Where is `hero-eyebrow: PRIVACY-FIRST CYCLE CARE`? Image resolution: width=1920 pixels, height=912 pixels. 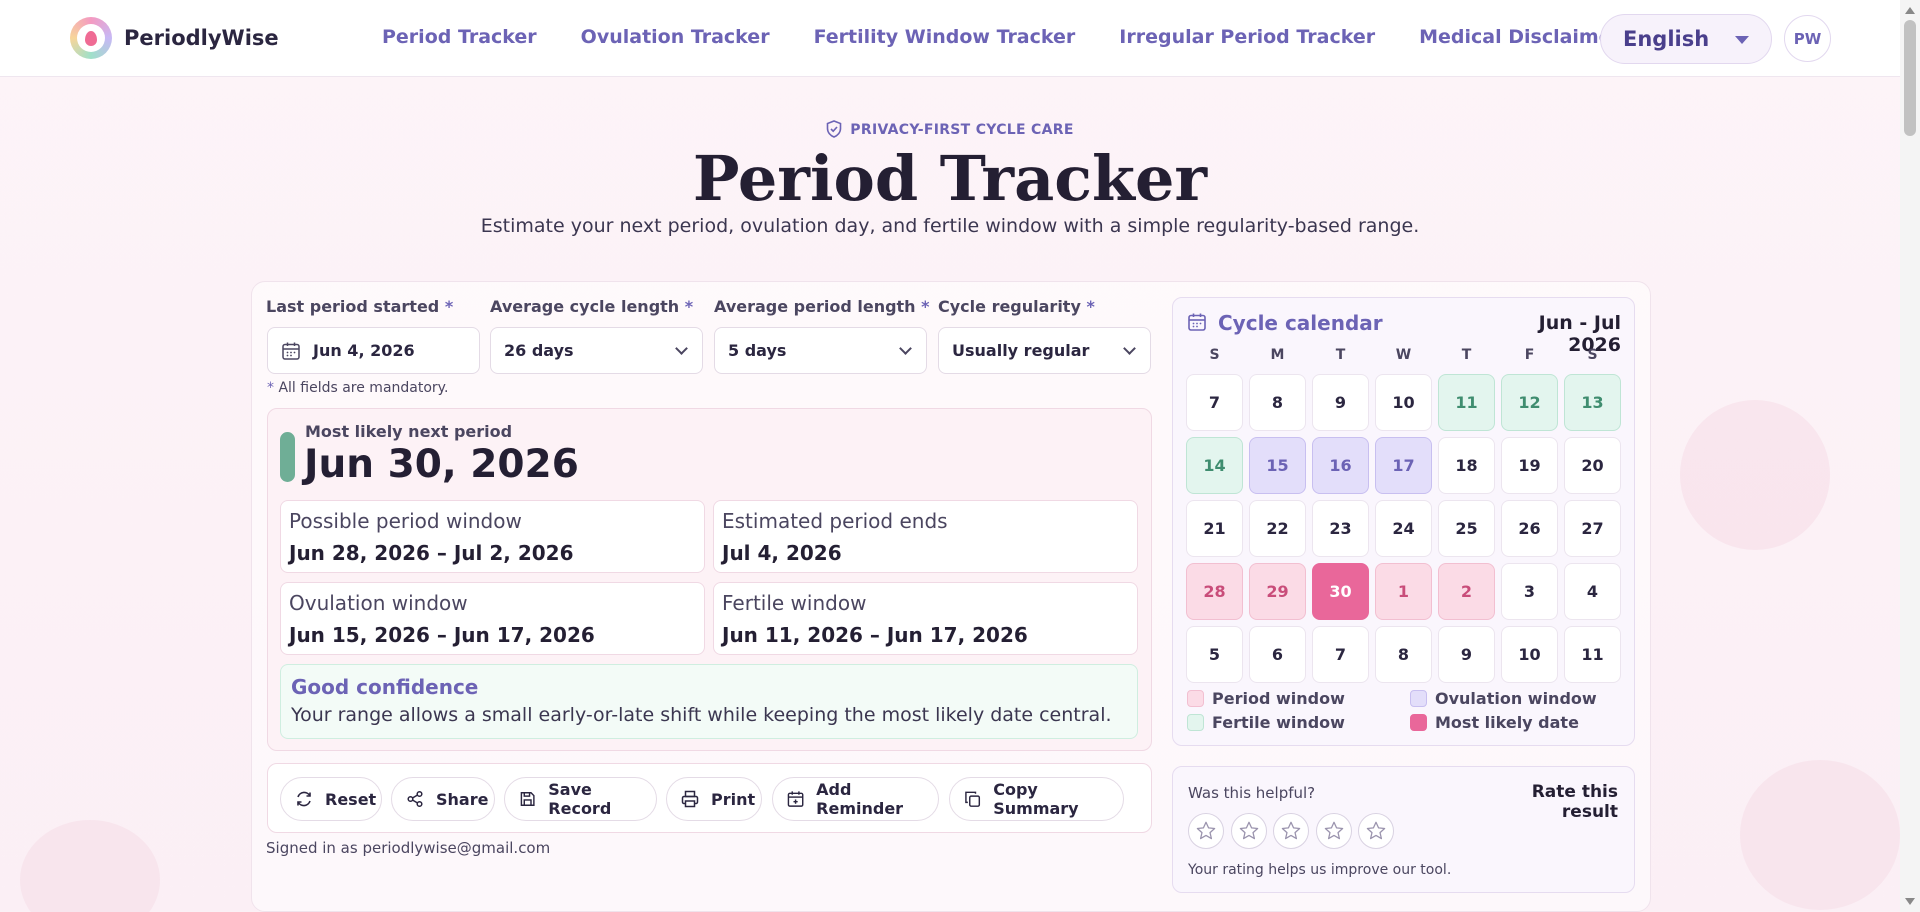
hero-eyebrow: PRIVACY-FIRST CYCLE CARE is located at coordinates (950, 129).